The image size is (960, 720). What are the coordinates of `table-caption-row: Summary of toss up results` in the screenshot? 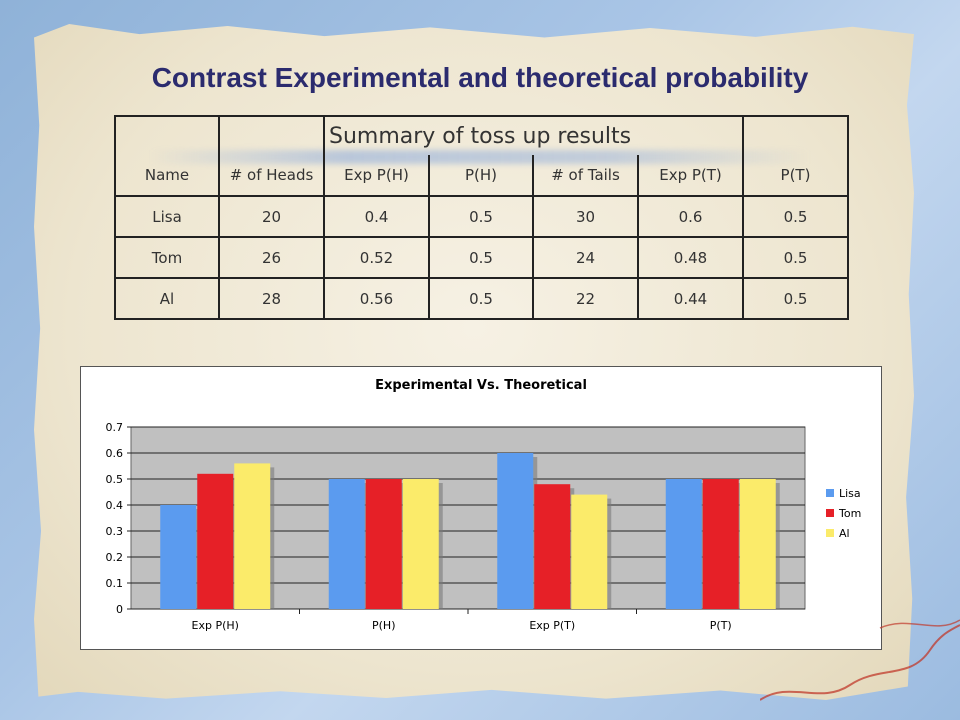 It's located at (481, 135).